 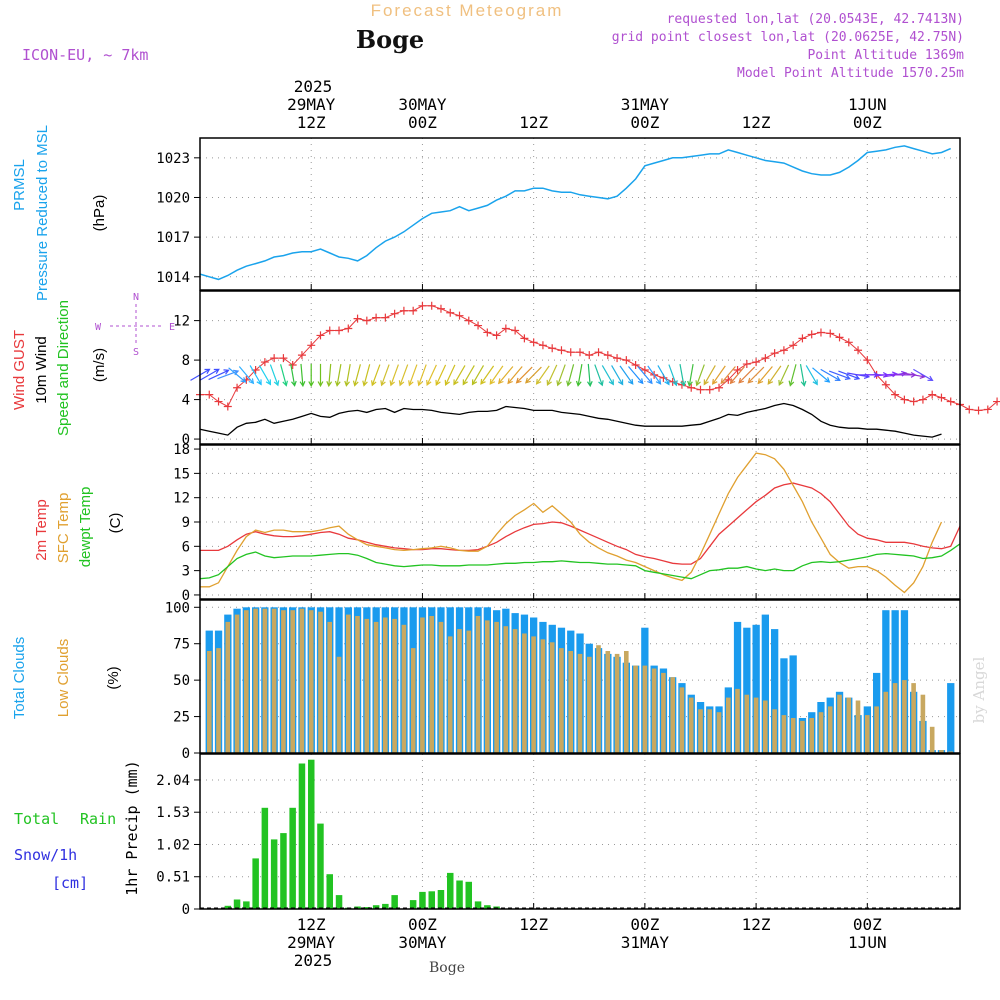 I want to click on bottom-date-label: 29MAY, so click(x=311, y=942).